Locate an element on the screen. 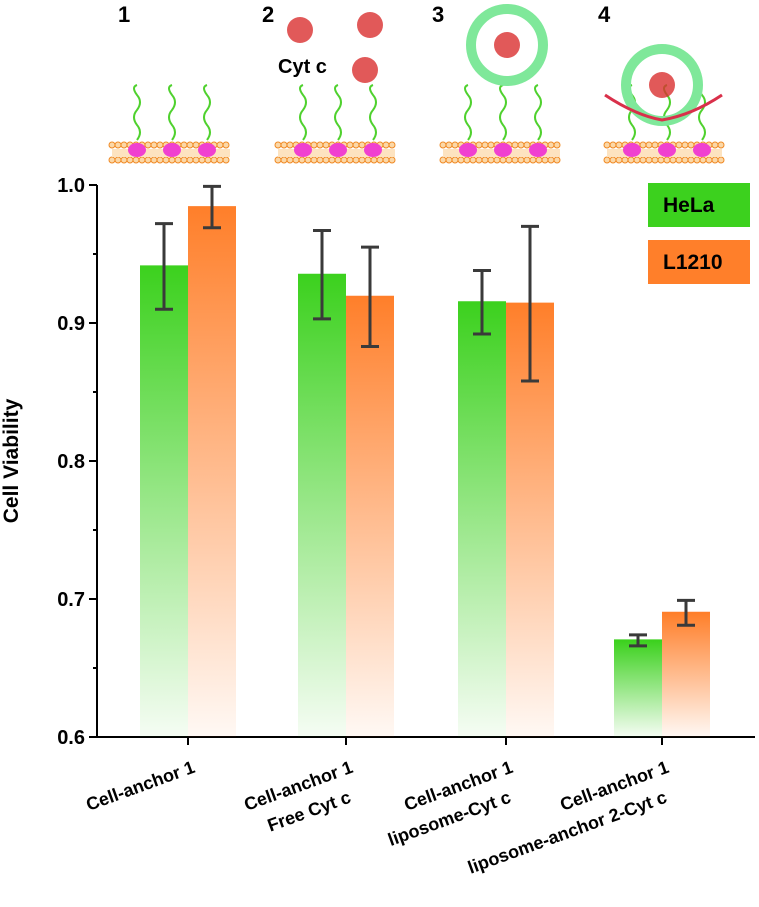  y-axis-label: Cell Viability is located at coordinates (11, 460).